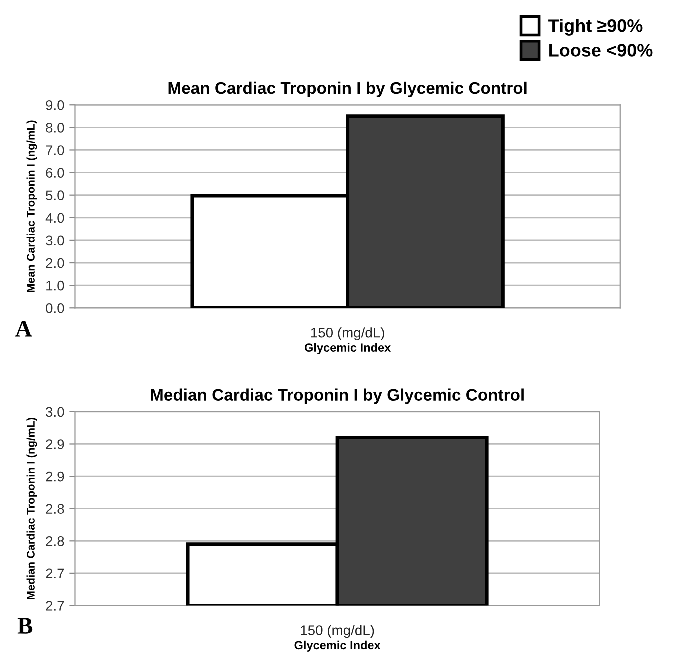  What do you see at coordinates (55, 263) in the screenshot?
I see `y-tick-label: 2.0` at bounding box center [55, 263].